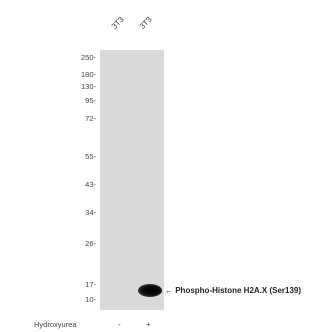 The width and height of the screenshot is (329, 332). I want to click on marker-26: 26-, so click(90, 243).